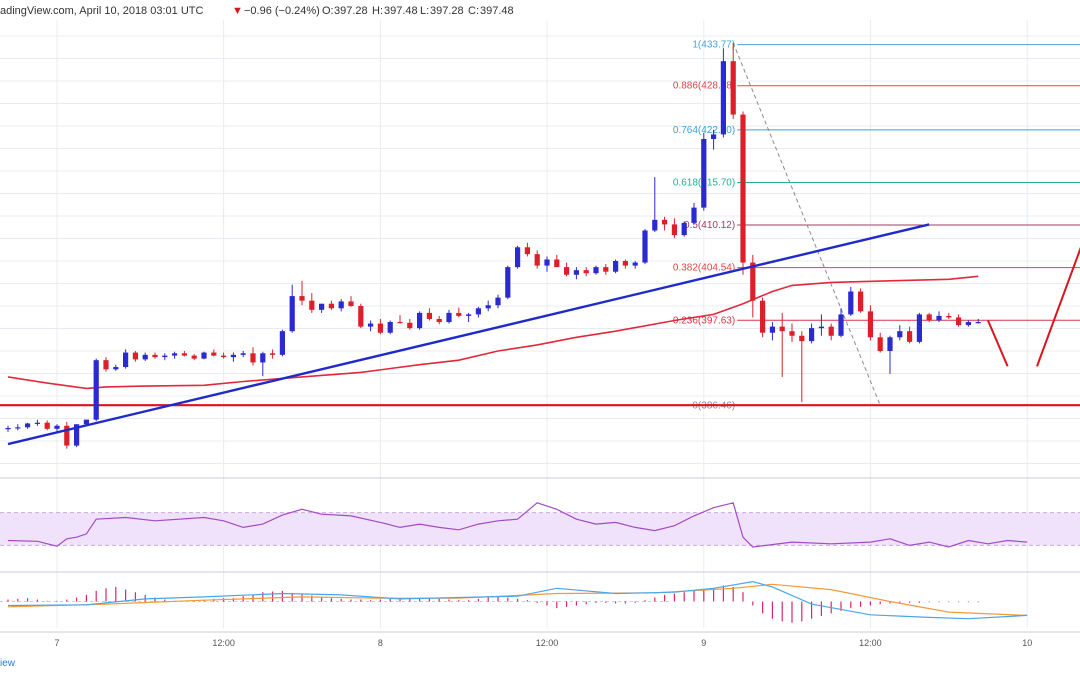 The height and width of the screenshot is (675, 1080). I want to click on projection-up-line, so click(1058, 300).